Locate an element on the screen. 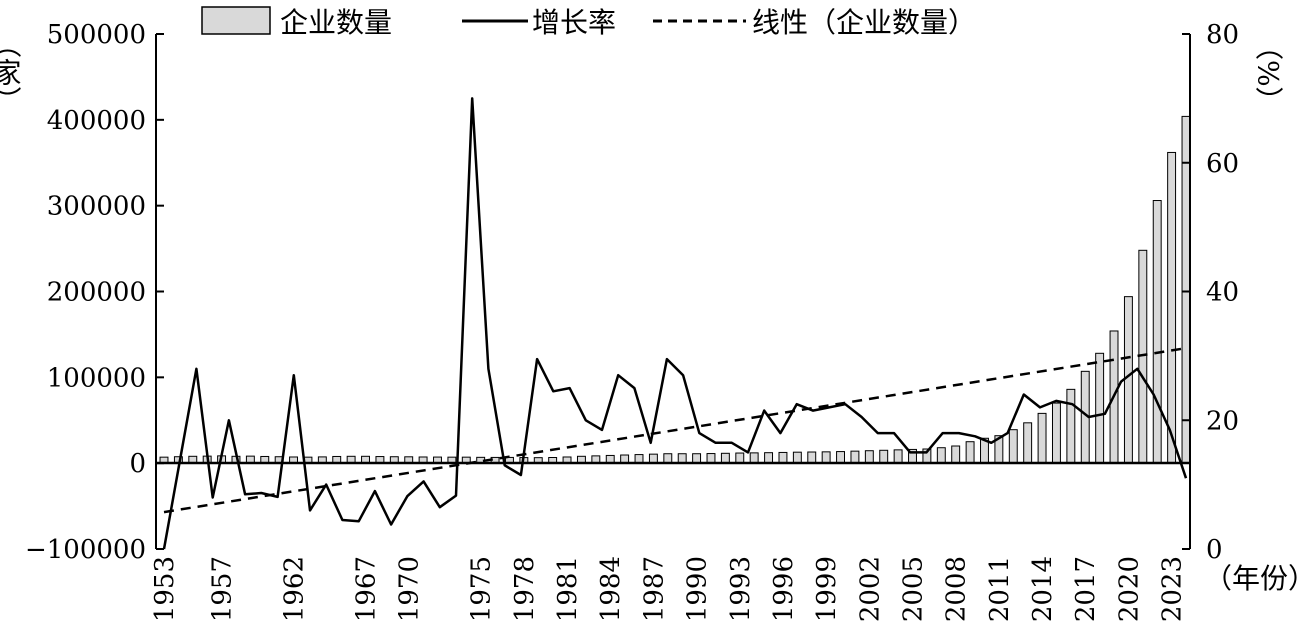  bar-2018 is located at coordinates (1100, 408).